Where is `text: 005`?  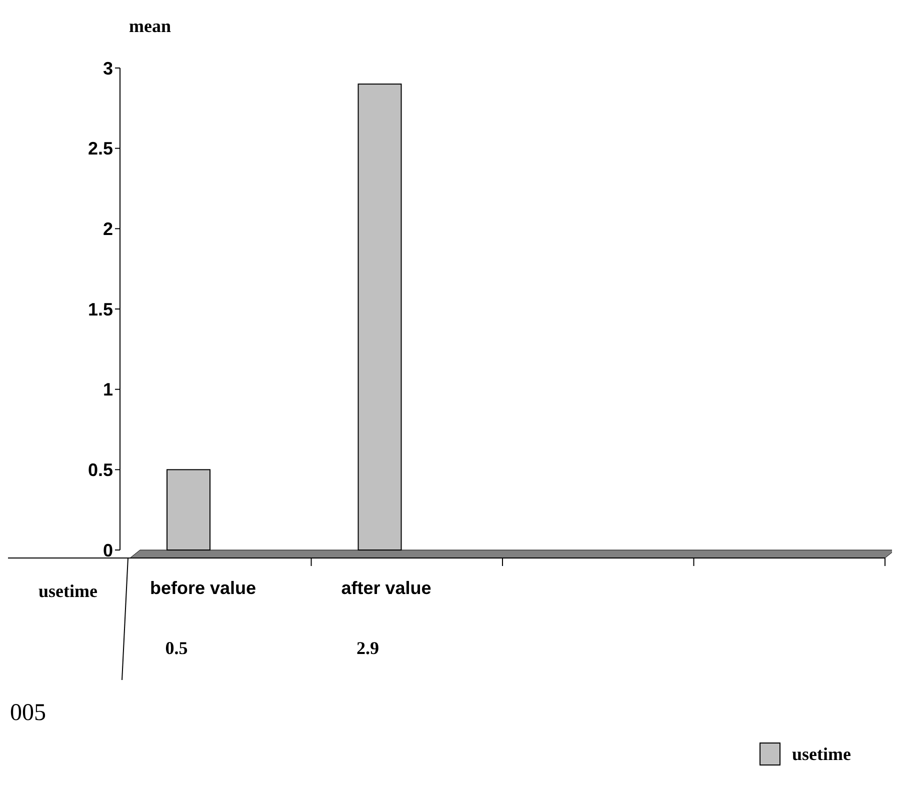
text: 005 is located at coordinates (28, 713).